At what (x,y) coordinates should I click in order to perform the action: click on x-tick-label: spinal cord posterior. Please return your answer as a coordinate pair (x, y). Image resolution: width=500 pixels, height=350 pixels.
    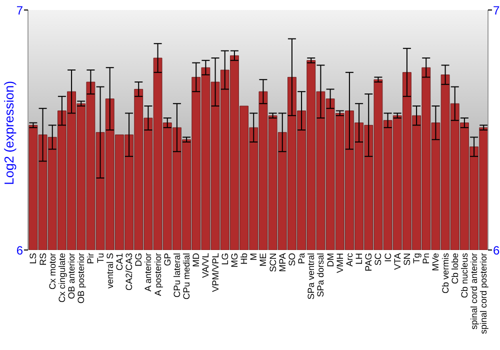
    Looking at the image, I should click on (483, 293).